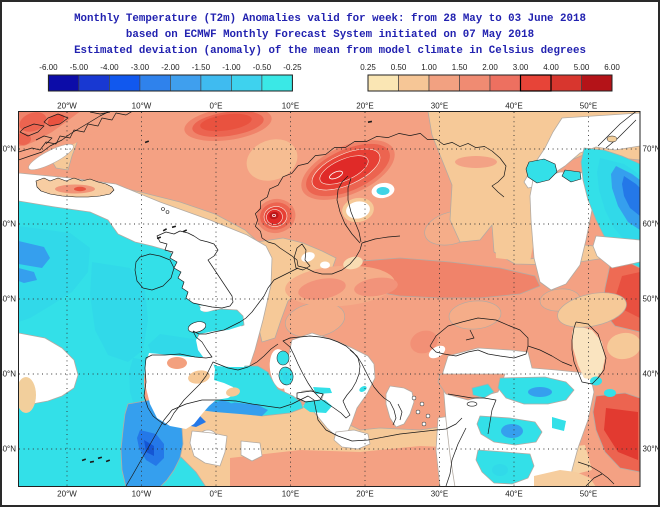  I want to click on svg-text: 6.00, so click(612, 67).